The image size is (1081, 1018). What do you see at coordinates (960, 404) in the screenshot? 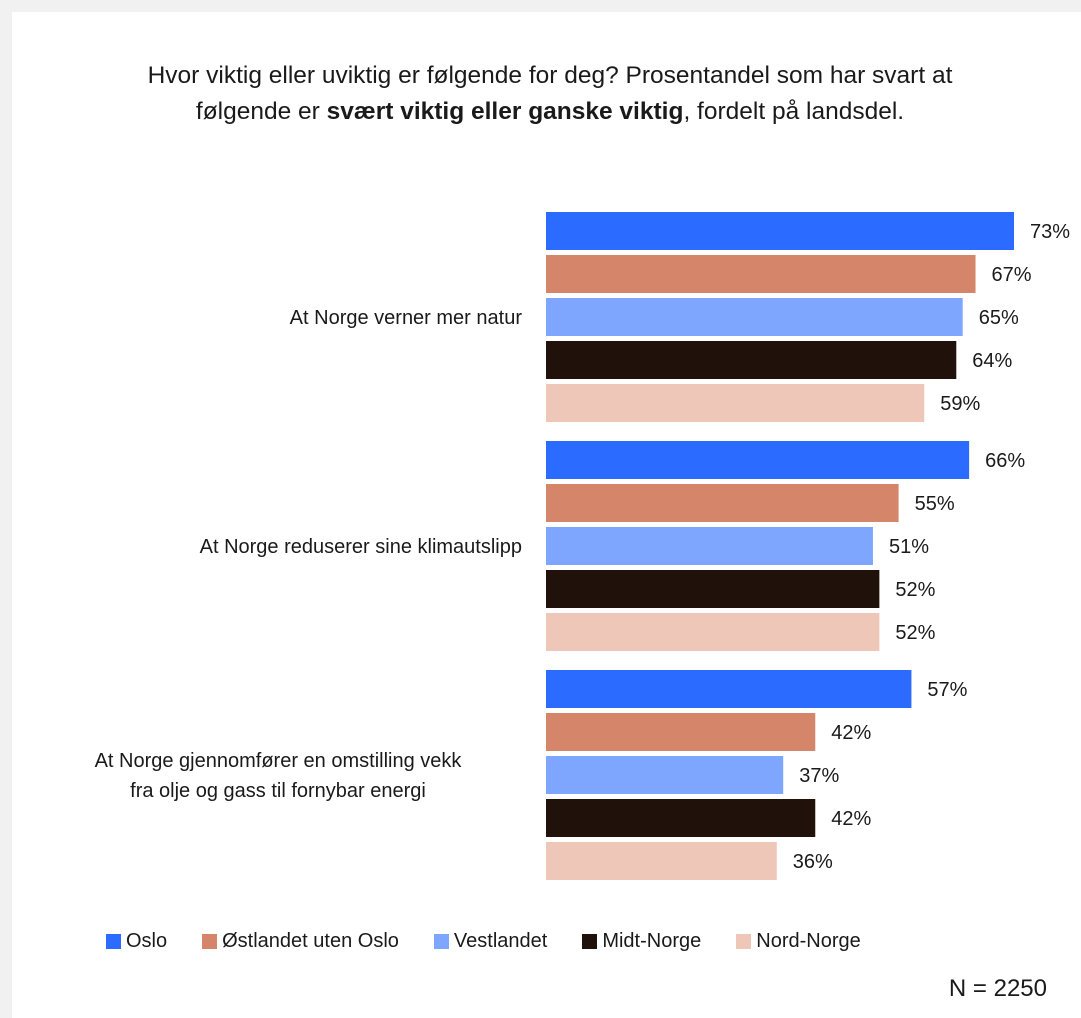
I see `bar-value-label: 59%` at bounding box center [960, 404].